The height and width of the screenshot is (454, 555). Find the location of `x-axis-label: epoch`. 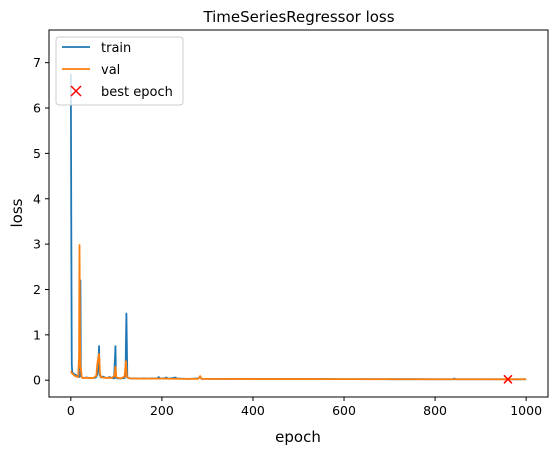

x-axis-label: epoch is located at coordinates (298, 437).